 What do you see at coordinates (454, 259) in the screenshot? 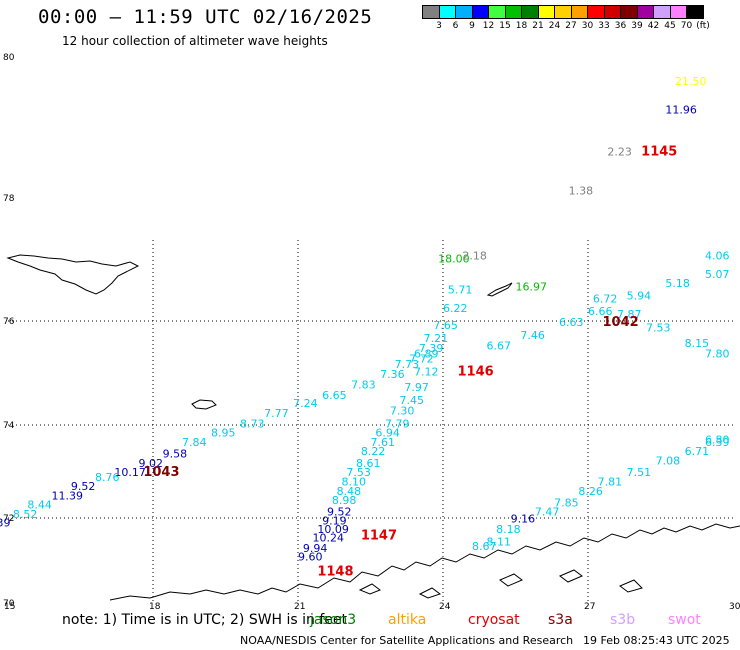
I see `wave-height-label: 18.00` at bounding box center [454, 259].